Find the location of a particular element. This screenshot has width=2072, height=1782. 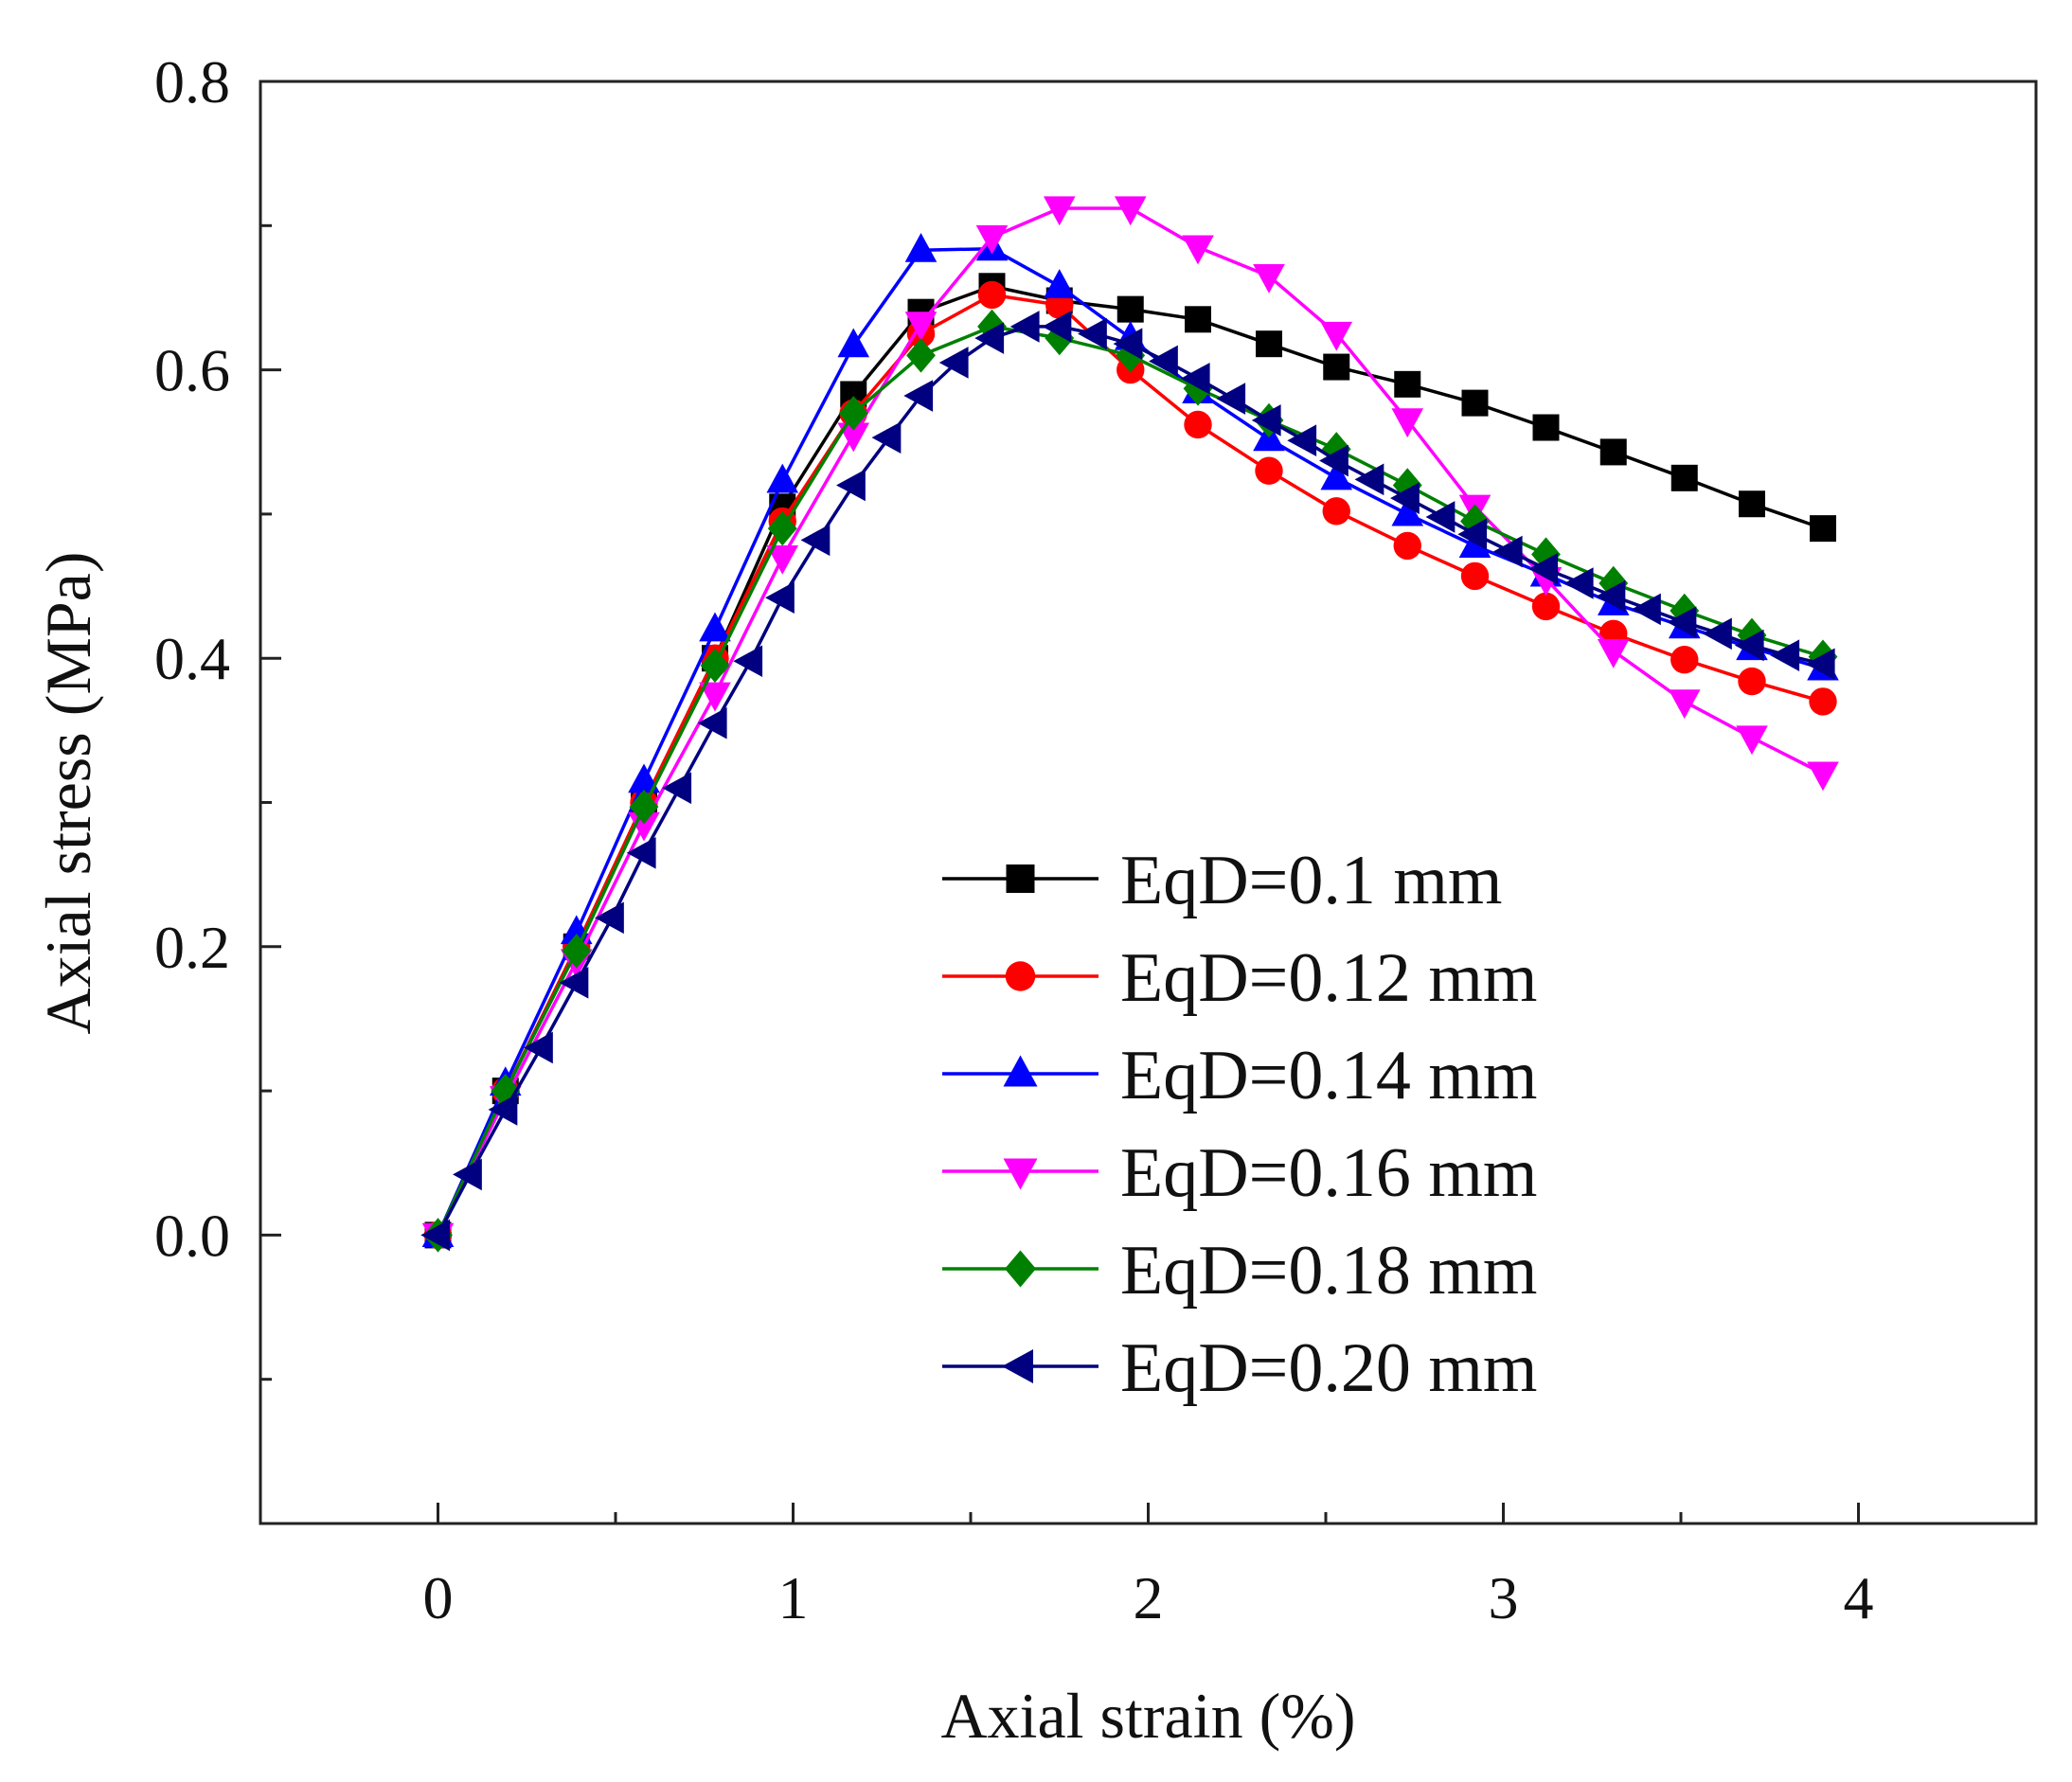

legend-item: EqD=0.12 mm is located at coordinates (1240, 978).